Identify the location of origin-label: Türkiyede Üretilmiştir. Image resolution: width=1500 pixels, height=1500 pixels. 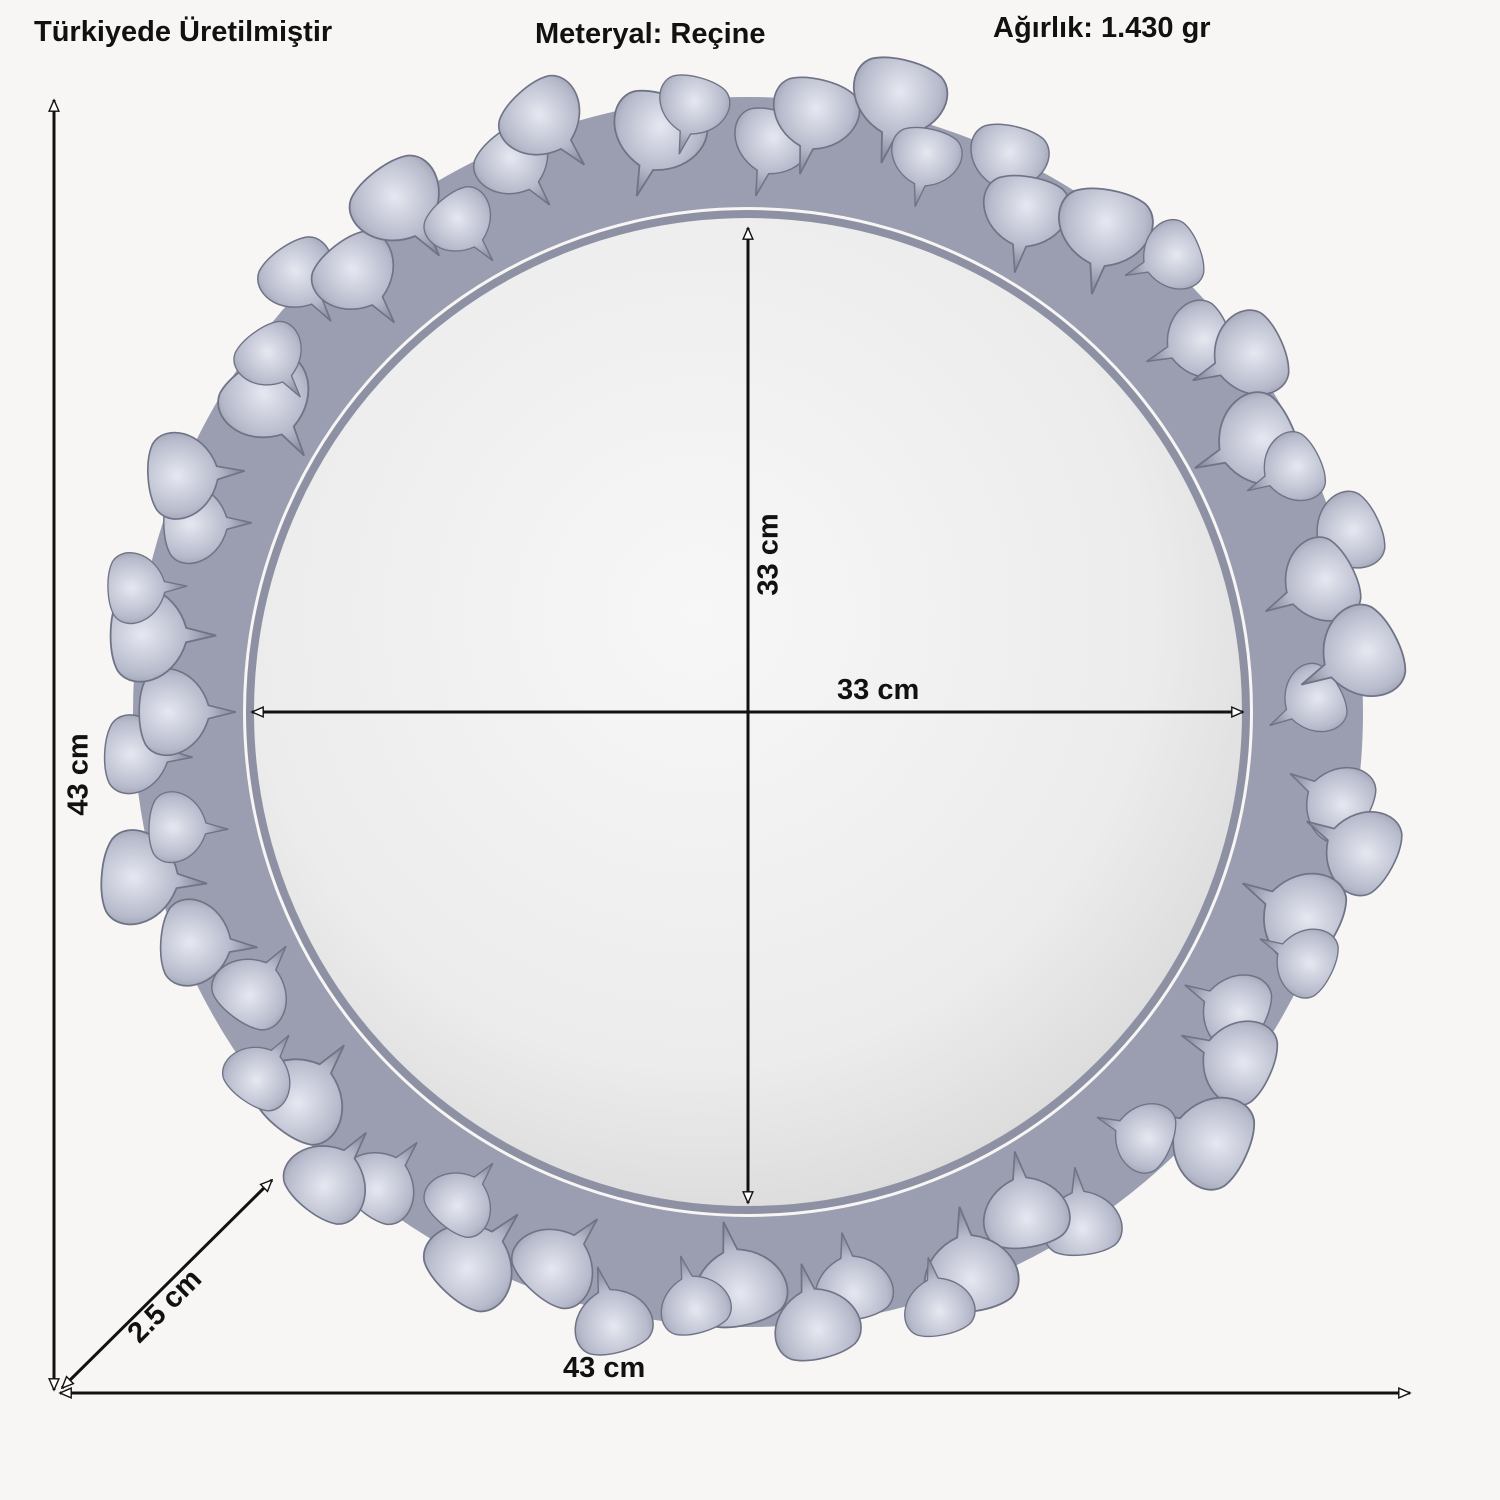
(183, 32).